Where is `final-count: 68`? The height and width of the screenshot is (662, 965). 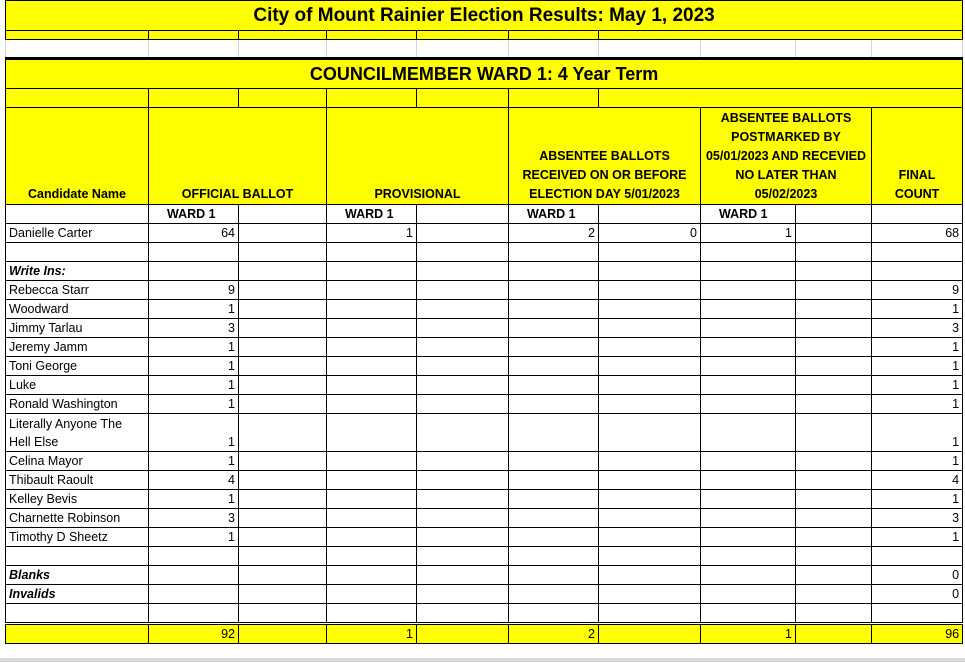
final-count: 68 is located at coordinates (917, 233).